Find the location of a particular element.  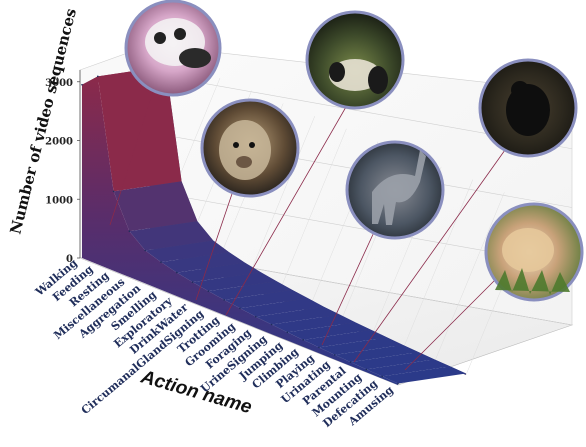

data-point-resting is located at coordinates (113, 191).